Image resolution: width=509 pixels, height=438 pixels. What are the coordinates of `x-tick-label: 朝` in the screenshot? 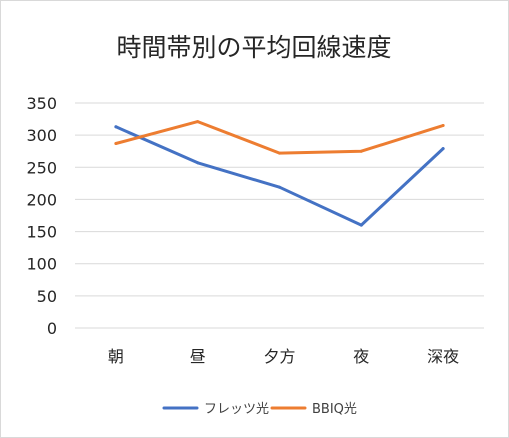 It's located at (116, 356).